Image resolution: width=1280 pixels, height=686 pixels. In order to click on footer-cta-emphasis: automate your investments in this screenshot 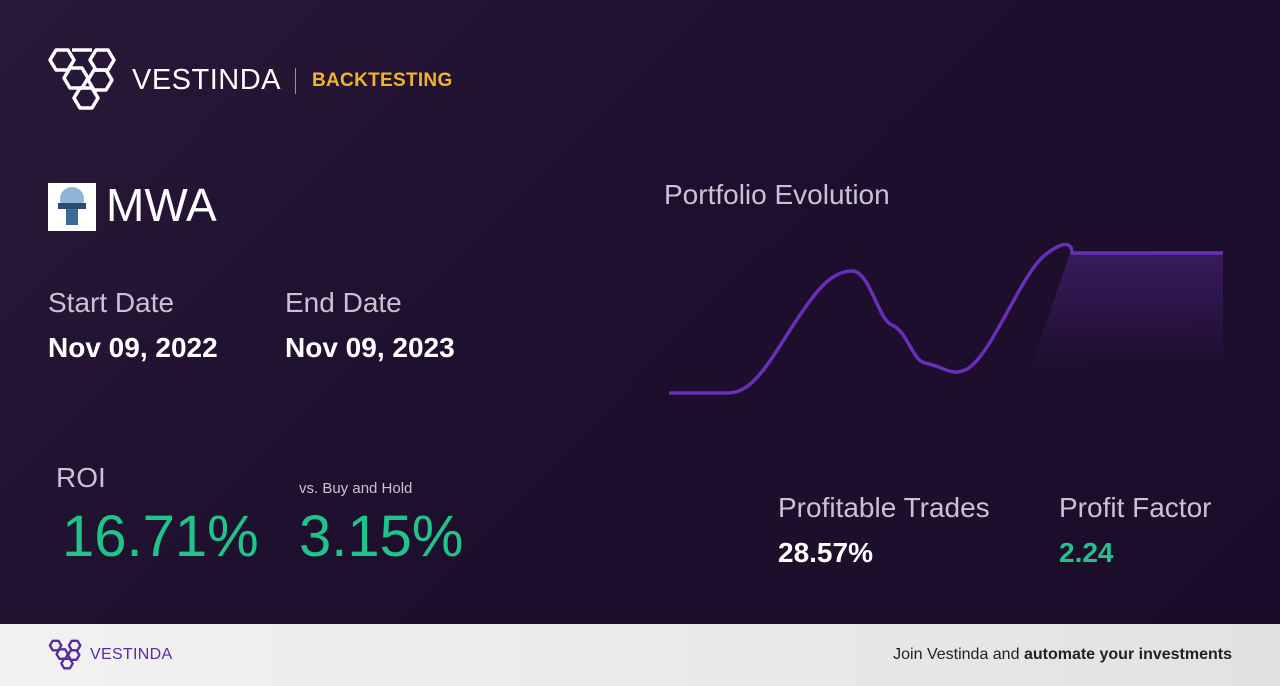, I will do `click(1127, 654)`.